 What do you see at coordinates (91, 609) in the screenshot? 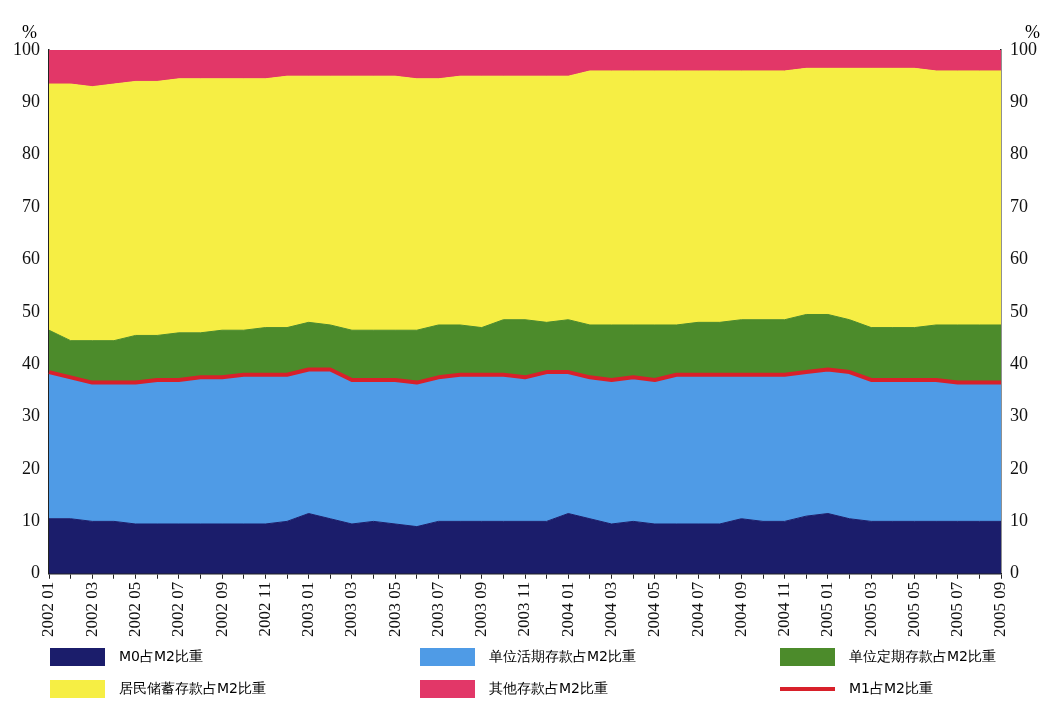
I see `x-tick-label: 2002 03` at bounding box center [91, 609].